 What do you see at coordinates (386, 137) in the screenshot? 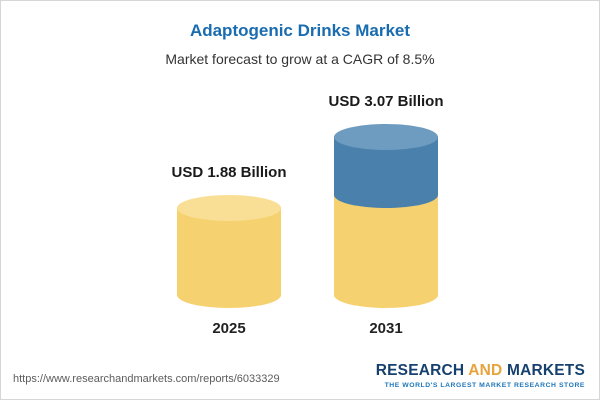
I see `cylinder-top-ellipse-2031` at bounding box center [386, 137].